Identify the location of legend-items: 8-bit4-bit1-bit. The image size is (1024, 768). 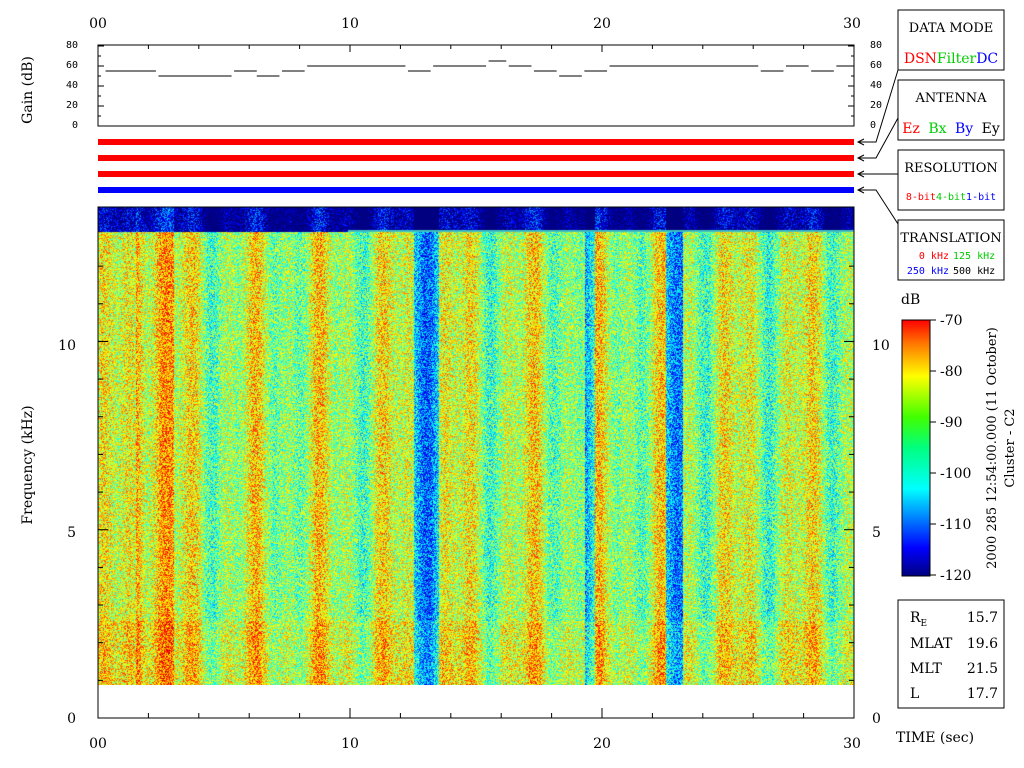
(951, 197).